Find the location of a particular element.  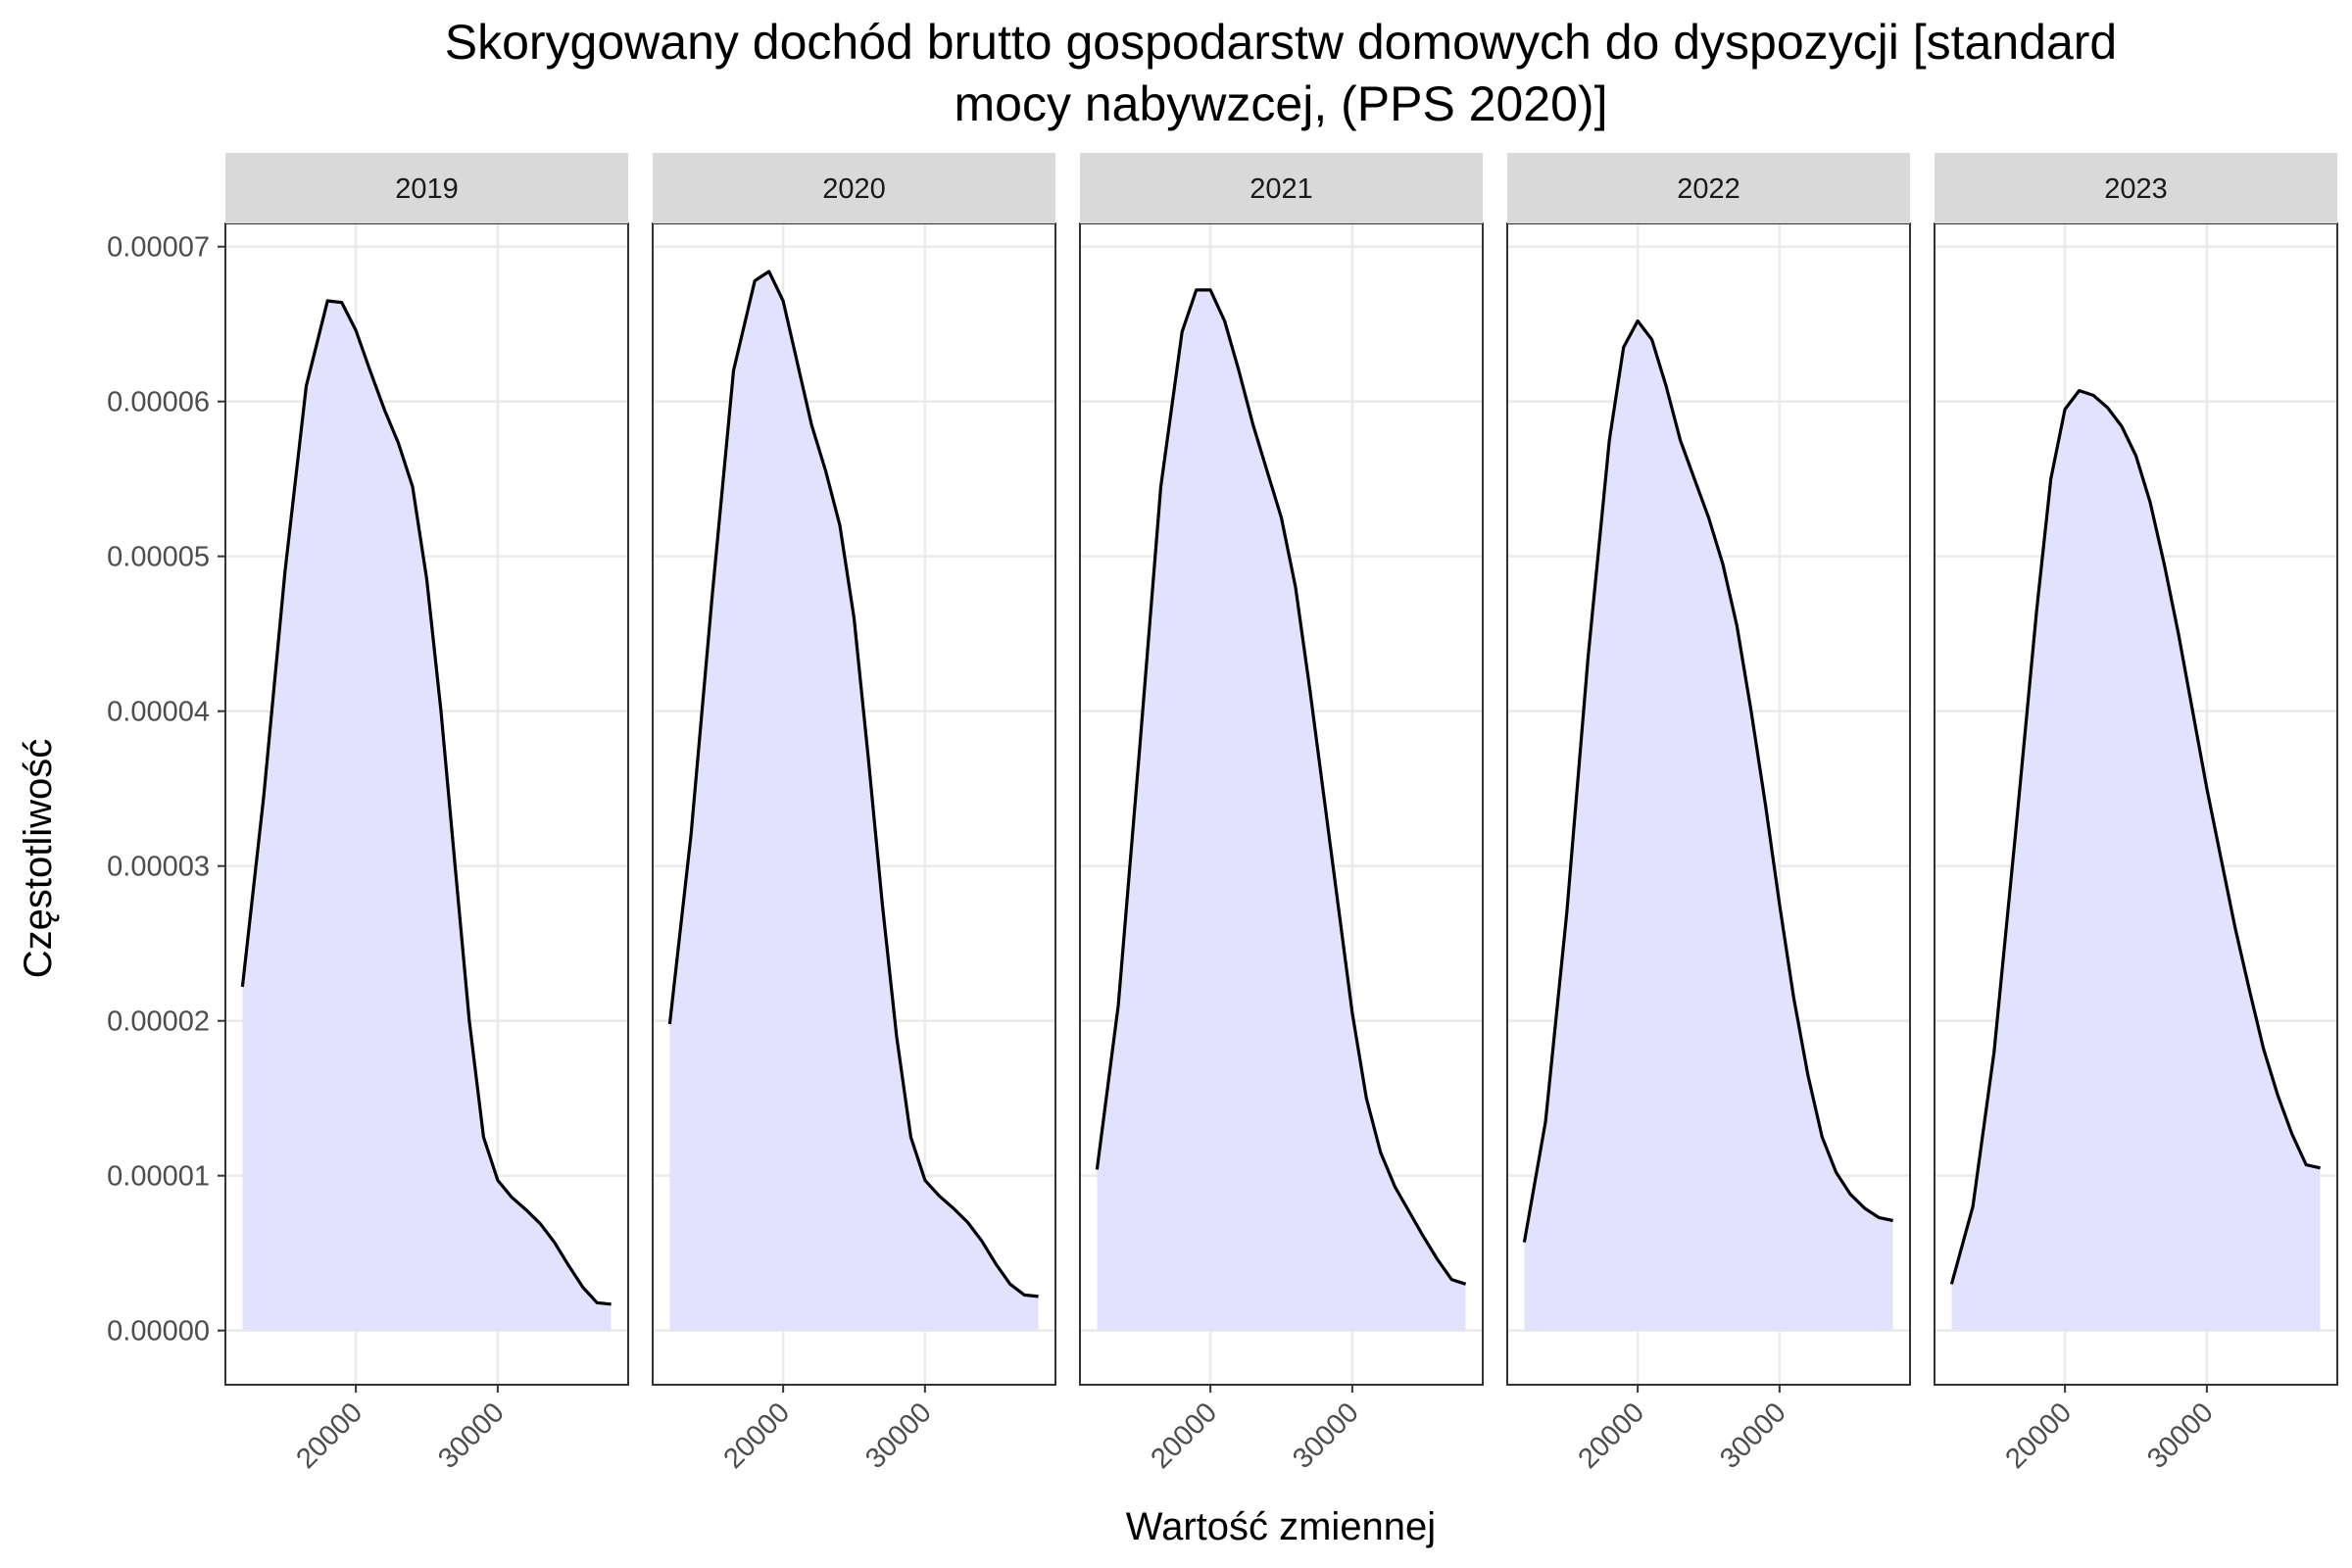

x-axis-title: Wartość zmiennej is located at coordinates (1281, 1526).